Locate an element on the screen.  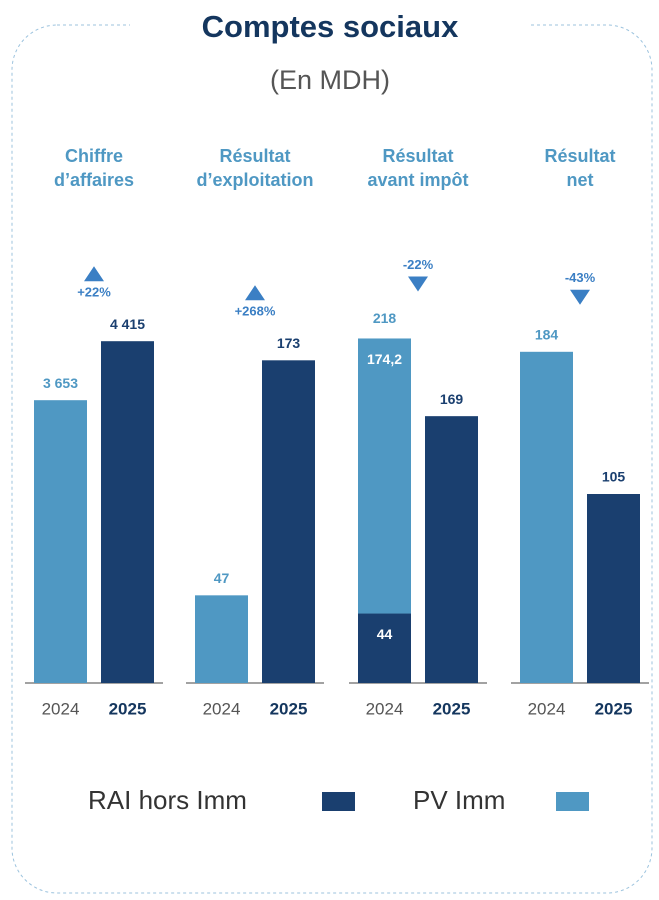
total-label: 218 is located at coordinates (385, 318).